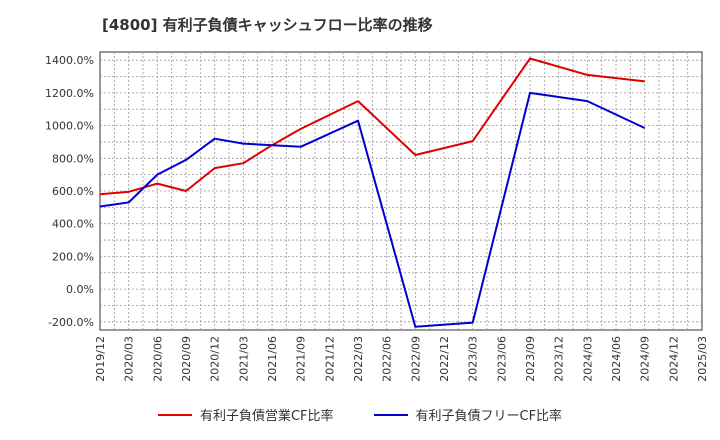 The width and height of the screenshot is (720, 440). Describe the element at coordinates (673, 359) in the screenshot. I see `x-tick-label: 2024/12` at that location.